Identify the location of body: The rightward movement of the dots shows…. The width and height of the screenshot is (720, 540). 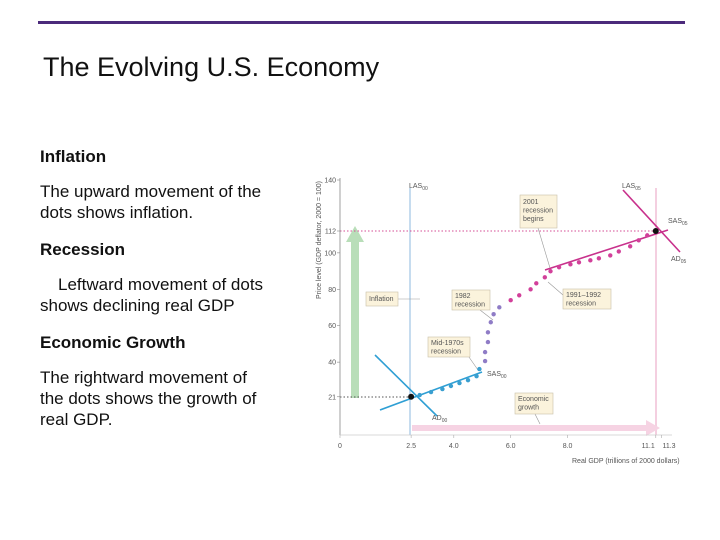
(148, 398).